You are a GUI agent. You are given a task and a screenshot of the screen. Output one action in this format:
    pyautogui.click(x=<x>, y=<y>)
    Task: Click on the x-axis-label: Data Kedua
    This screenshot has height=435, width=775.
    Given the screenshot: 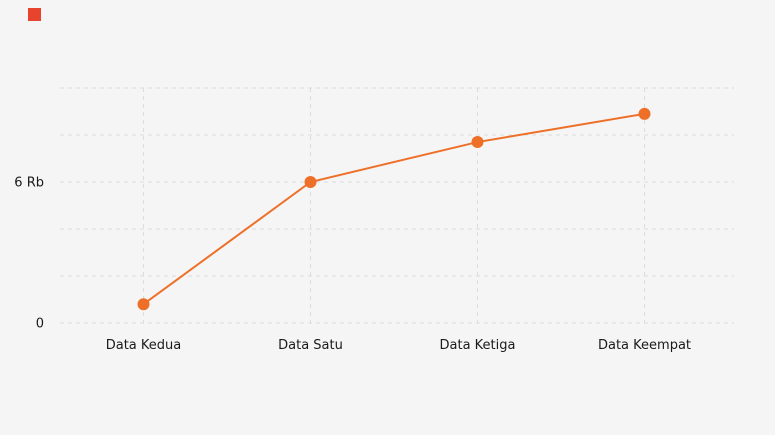 What is the action you would take?
    pyautogui.click(x=144, y=345)
    